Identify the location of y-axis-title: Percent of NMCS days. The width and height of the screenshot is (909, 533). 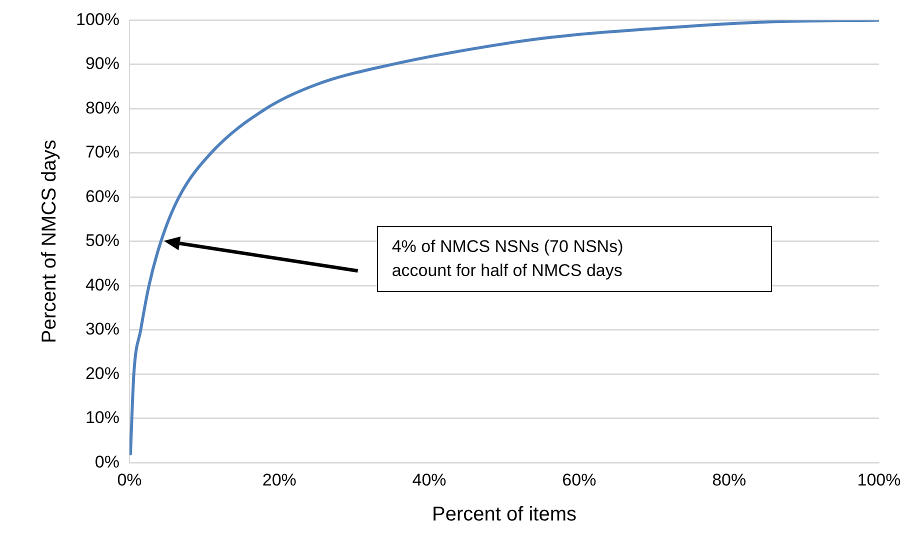
(49, 242).